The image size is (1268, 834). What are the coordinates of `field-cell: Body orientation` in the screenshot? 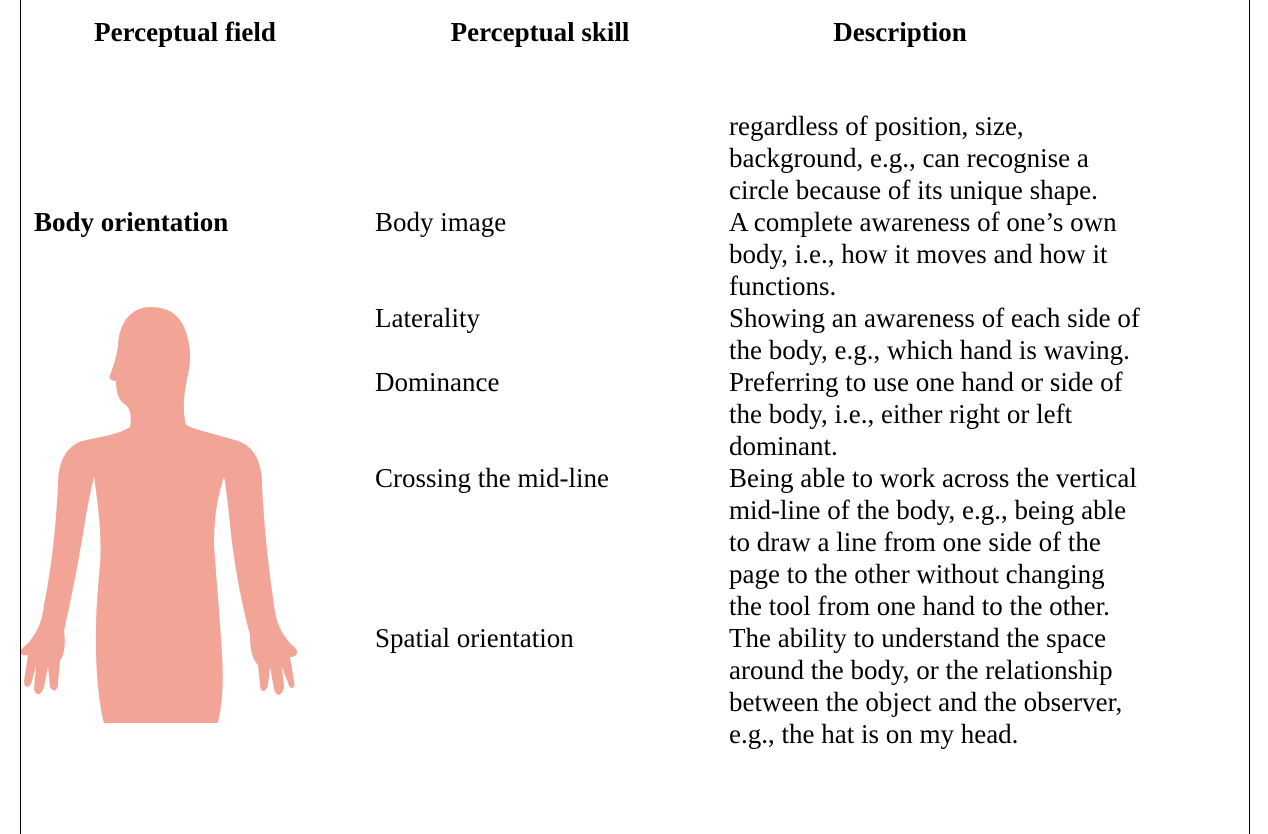 It's located at (131, 222).